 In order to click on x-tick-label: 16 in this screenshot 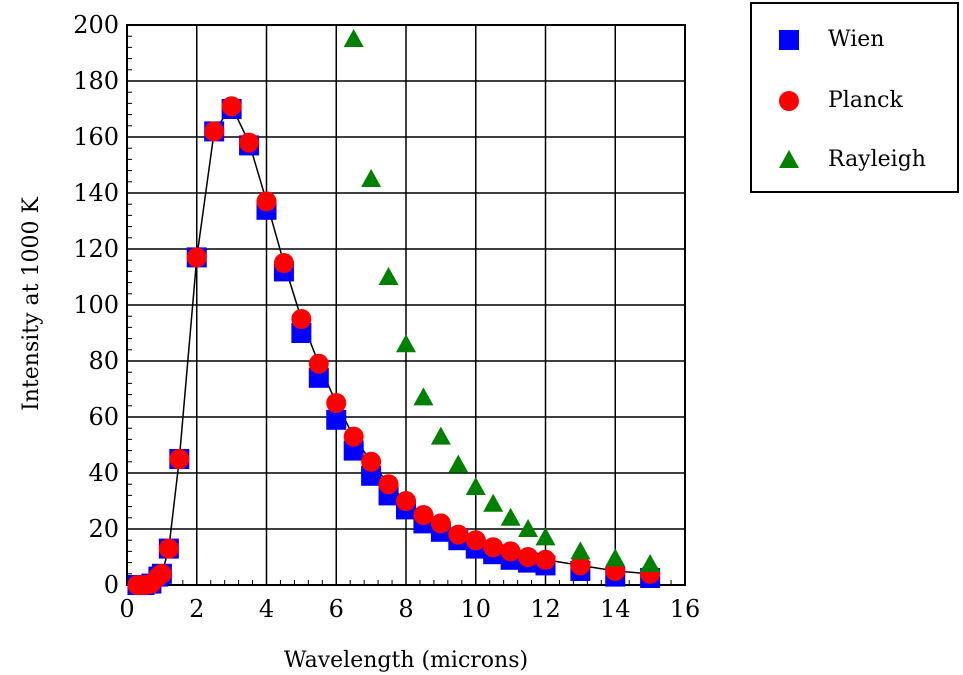, I will do `click(685, 609)`.